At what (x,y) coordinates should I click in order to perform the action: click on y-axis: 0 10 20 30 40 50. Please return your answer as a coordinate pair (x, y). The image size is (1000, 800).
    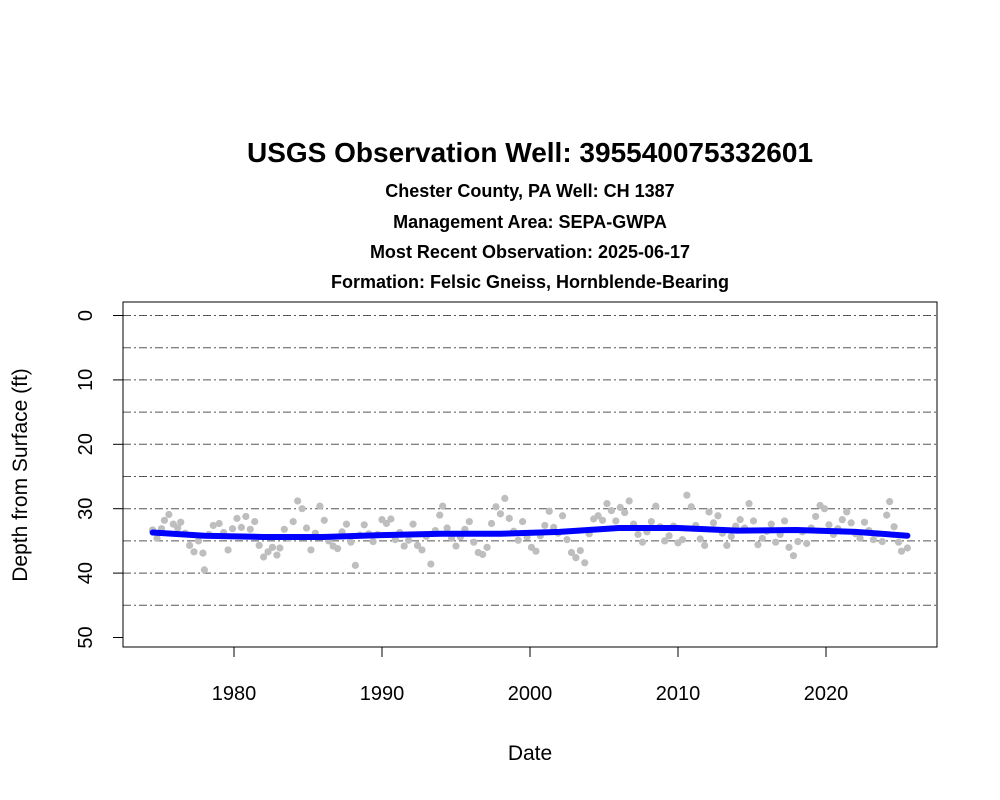
    Looking at the image, I should click on (99, 479).